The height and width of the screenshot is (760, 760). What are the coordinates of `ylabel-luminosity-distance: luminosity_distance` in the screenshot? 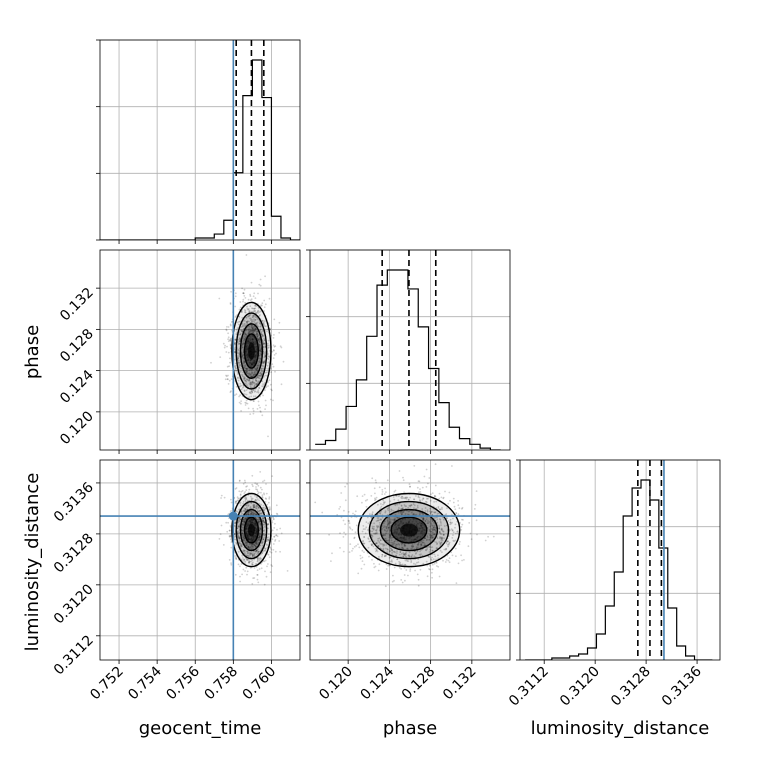 It's located at (32, 562).